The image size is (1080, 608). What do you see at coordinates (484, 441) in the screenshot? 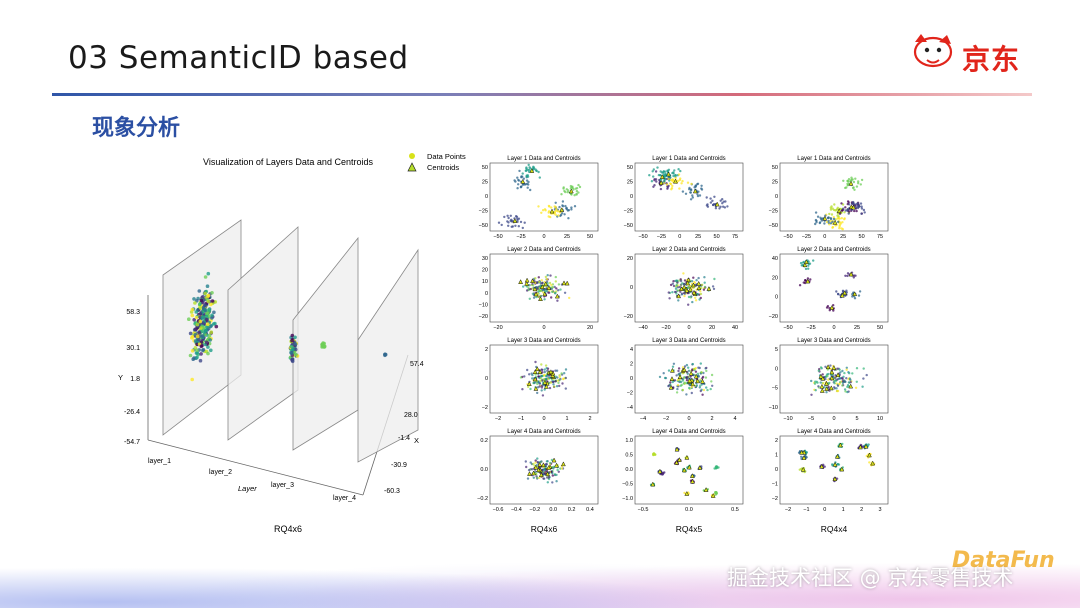
I see `panel-y-tick: 0.2` at bounding box center [484, 441].